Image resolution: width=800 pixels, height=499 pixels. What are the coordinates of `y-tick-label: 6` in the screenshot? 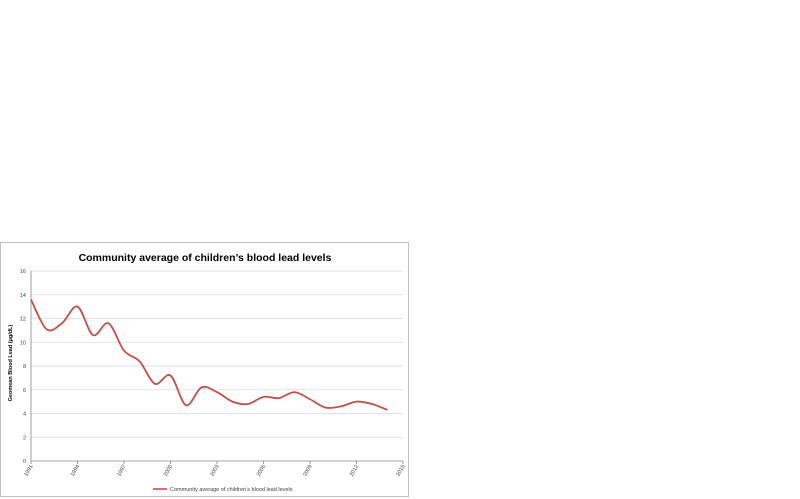 It's located at (24, 391).